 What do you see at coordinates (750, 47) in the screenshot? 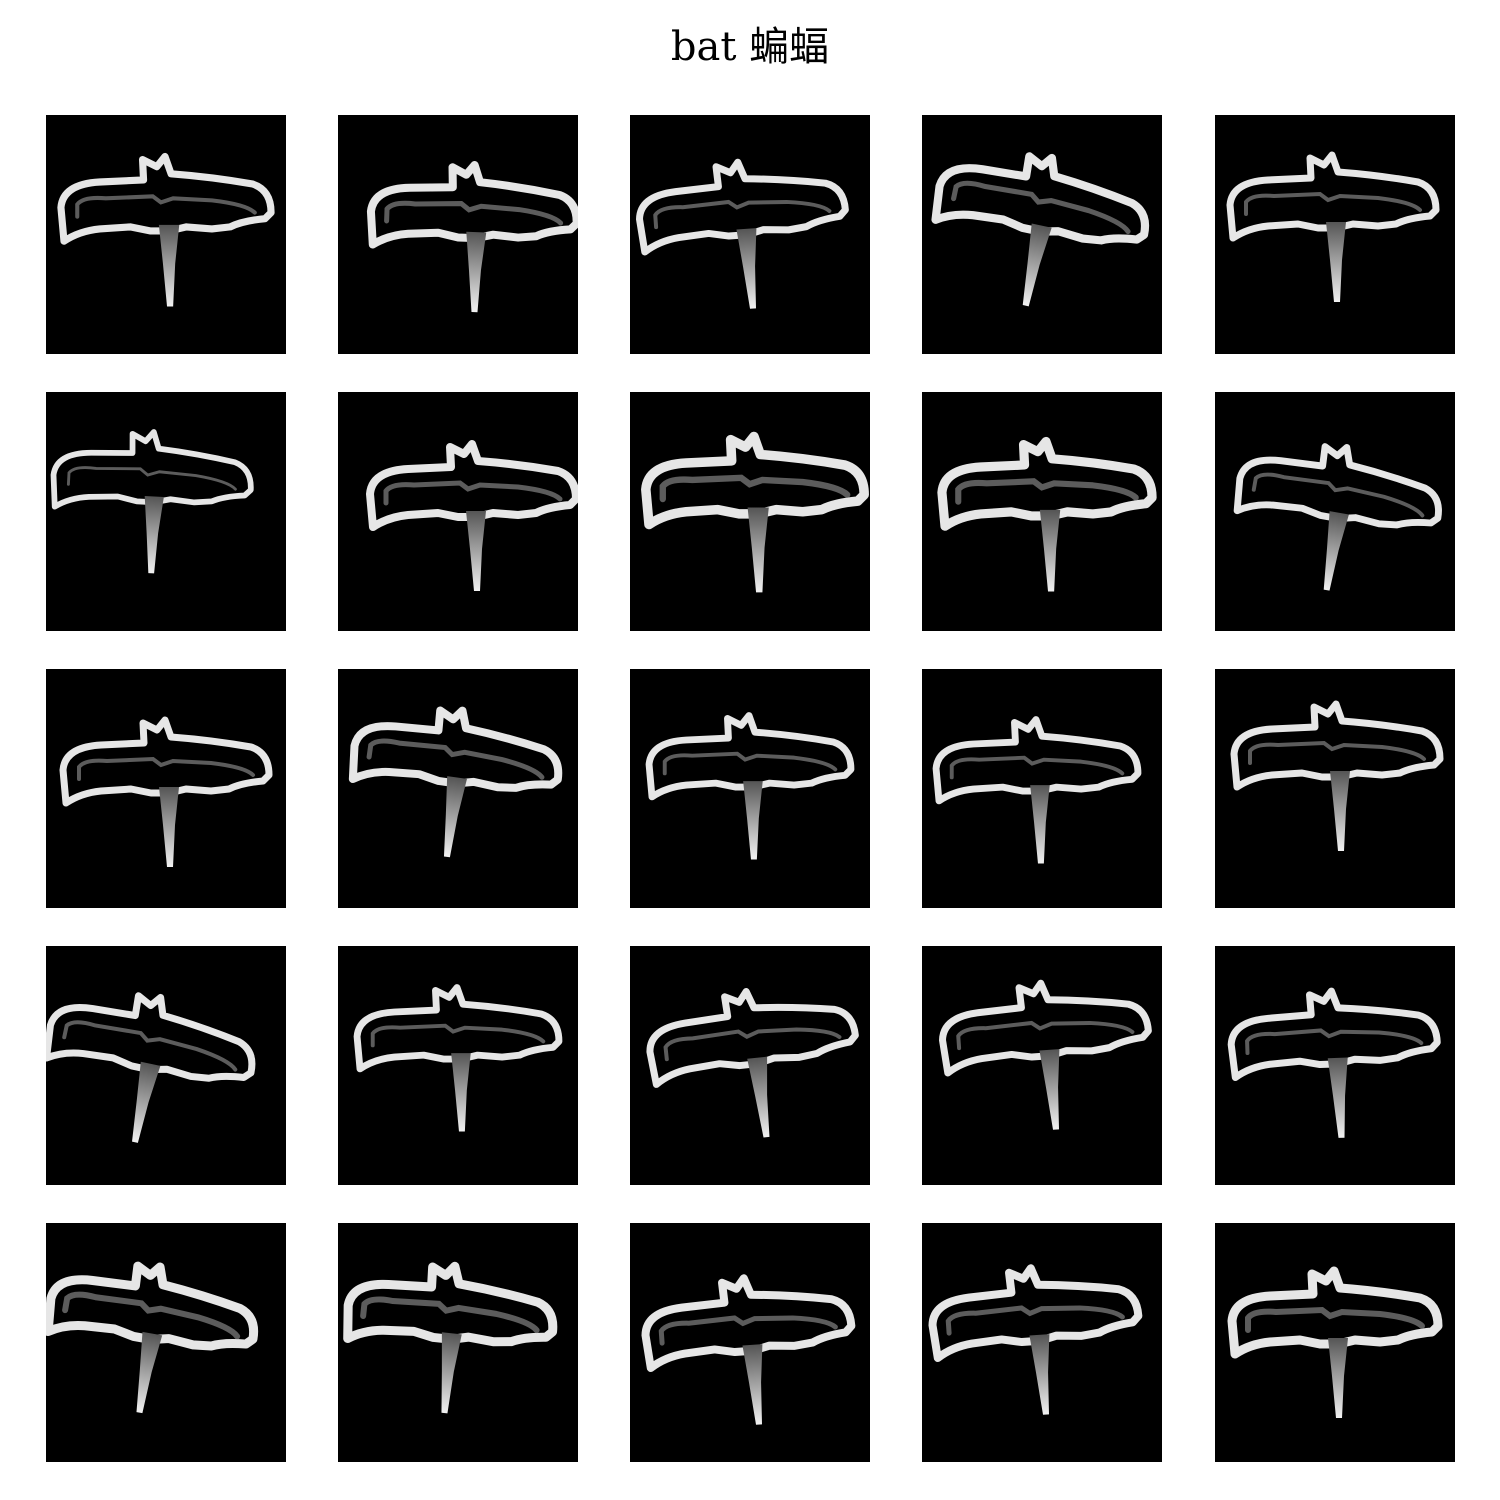
I see `figure-title: bat 蝙蝠` at bounding box center [750, 47].